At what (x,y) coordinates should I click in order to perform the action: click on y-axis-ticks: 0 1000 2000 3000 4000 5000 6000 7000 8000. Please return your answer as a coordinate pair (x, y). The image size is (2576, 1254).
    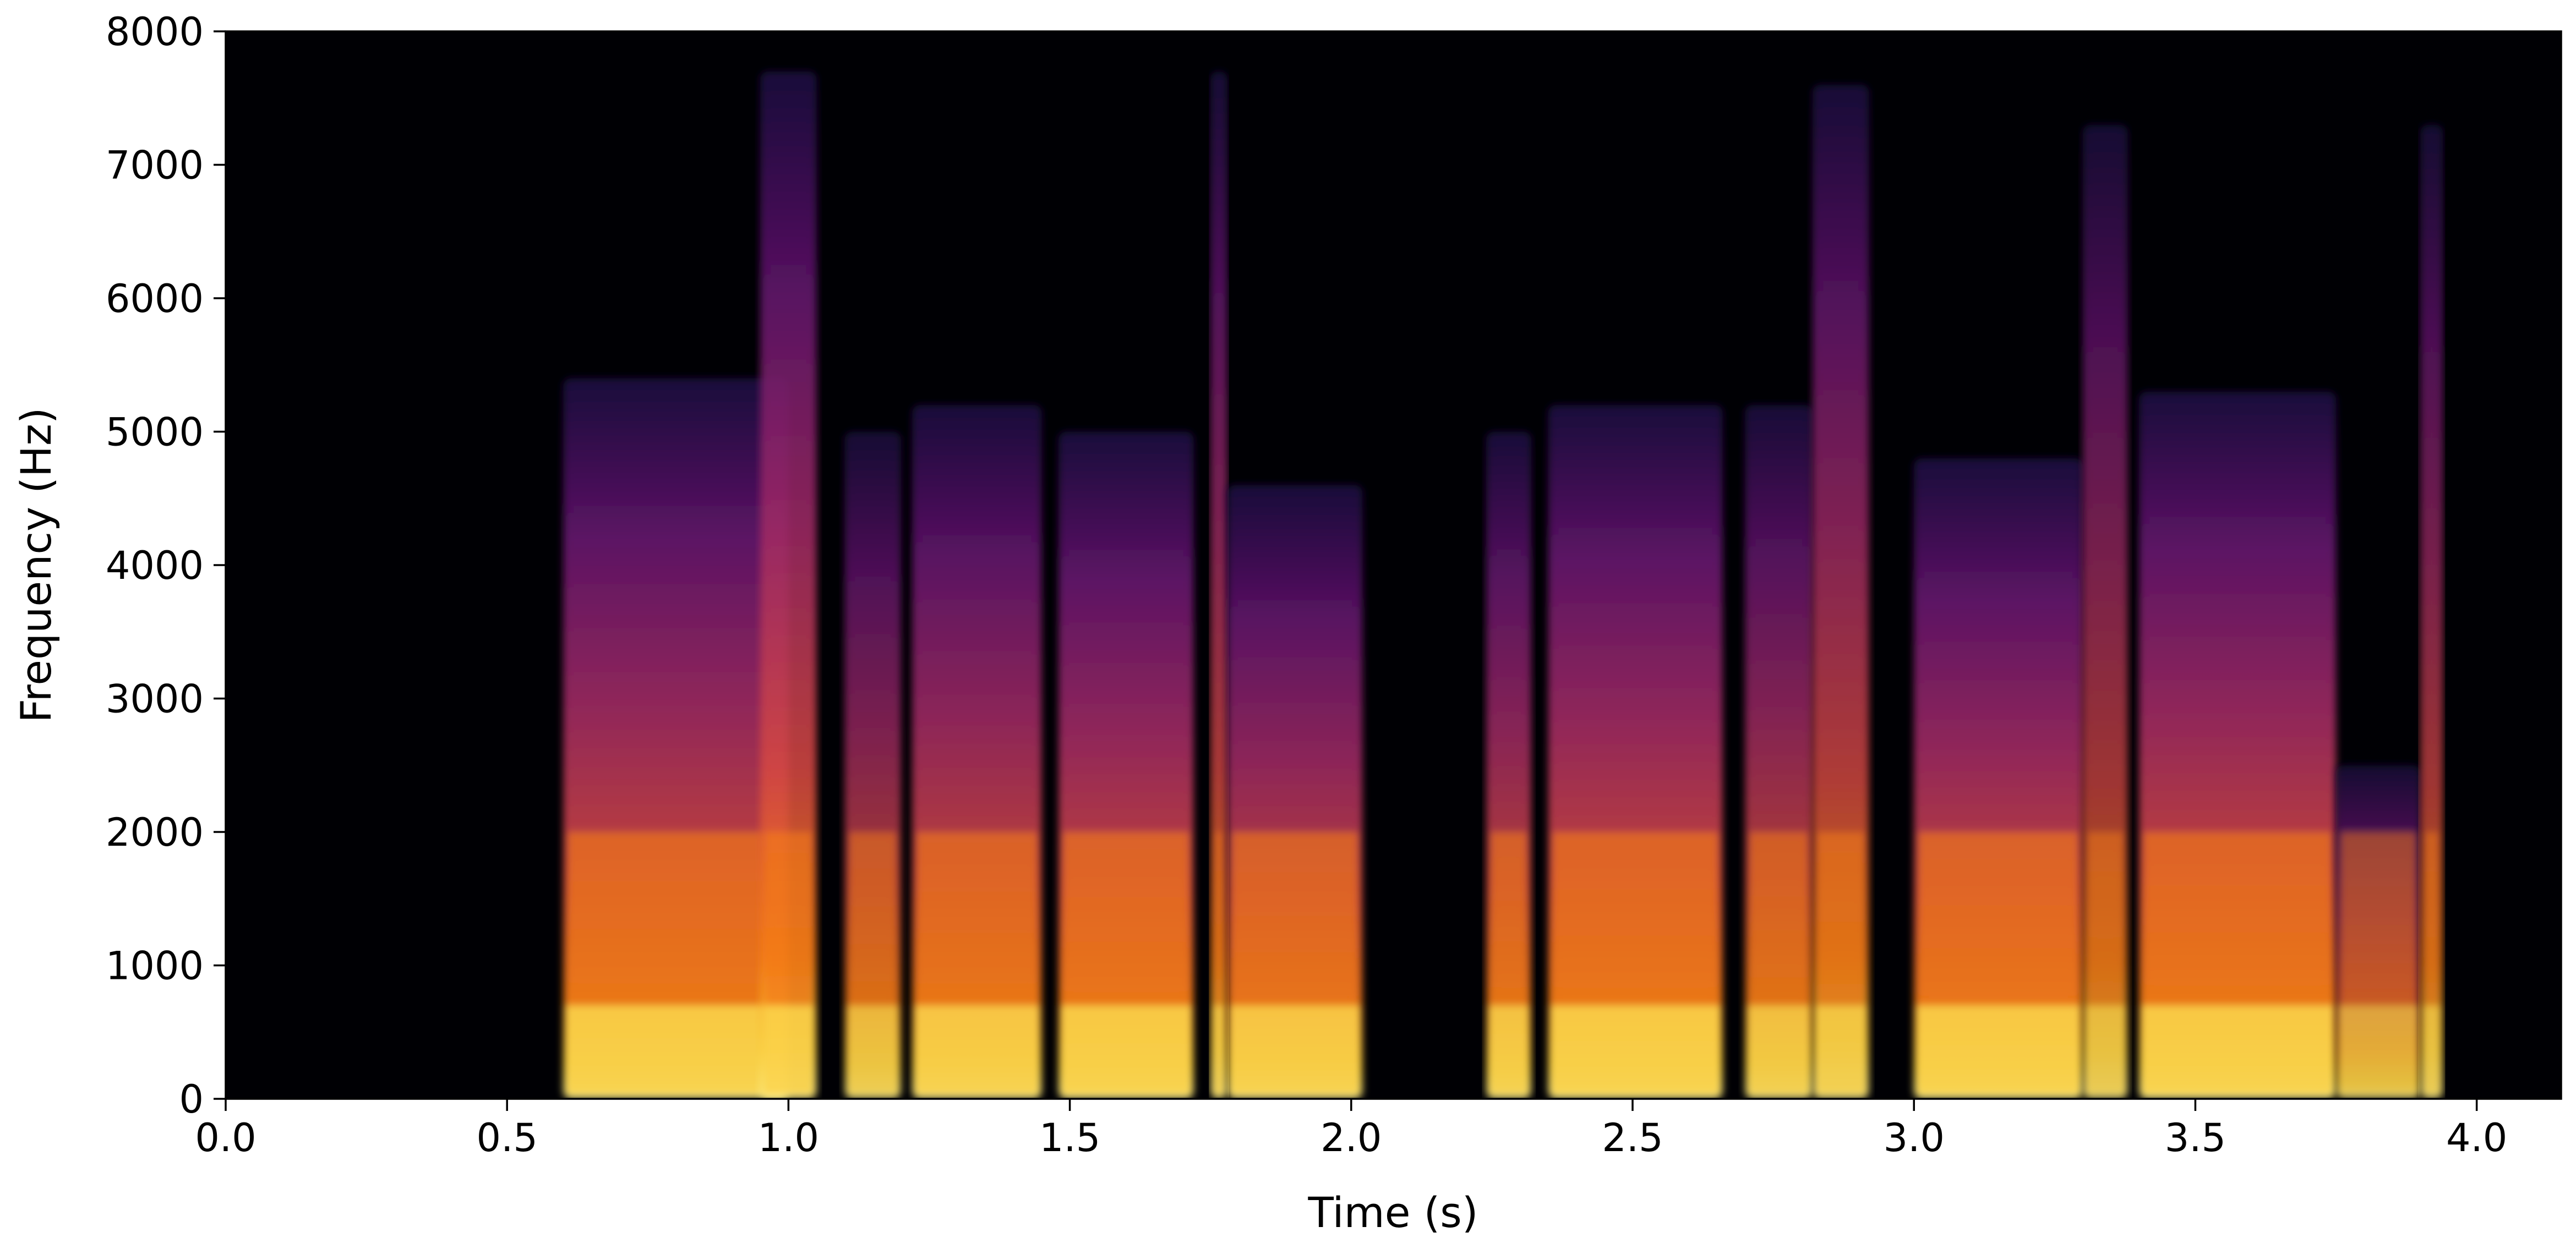
    Looking at the image, I should click on (166, 565).